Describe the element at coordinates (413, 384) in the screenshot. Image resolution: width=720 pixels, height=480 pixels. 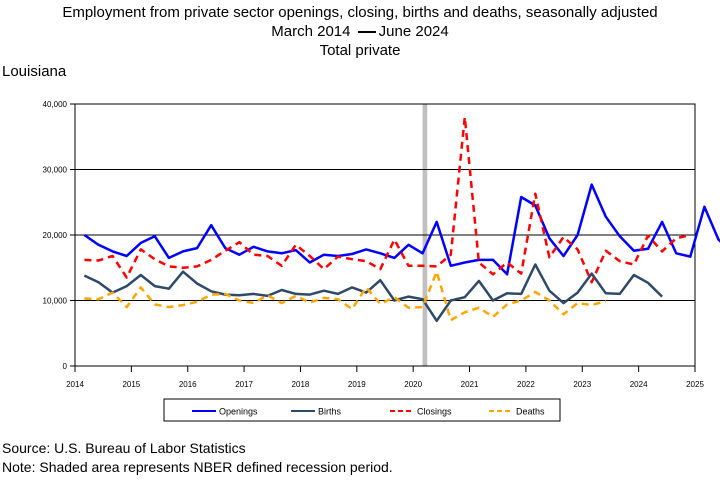
I see `x-tick-label: 2020` at that location.